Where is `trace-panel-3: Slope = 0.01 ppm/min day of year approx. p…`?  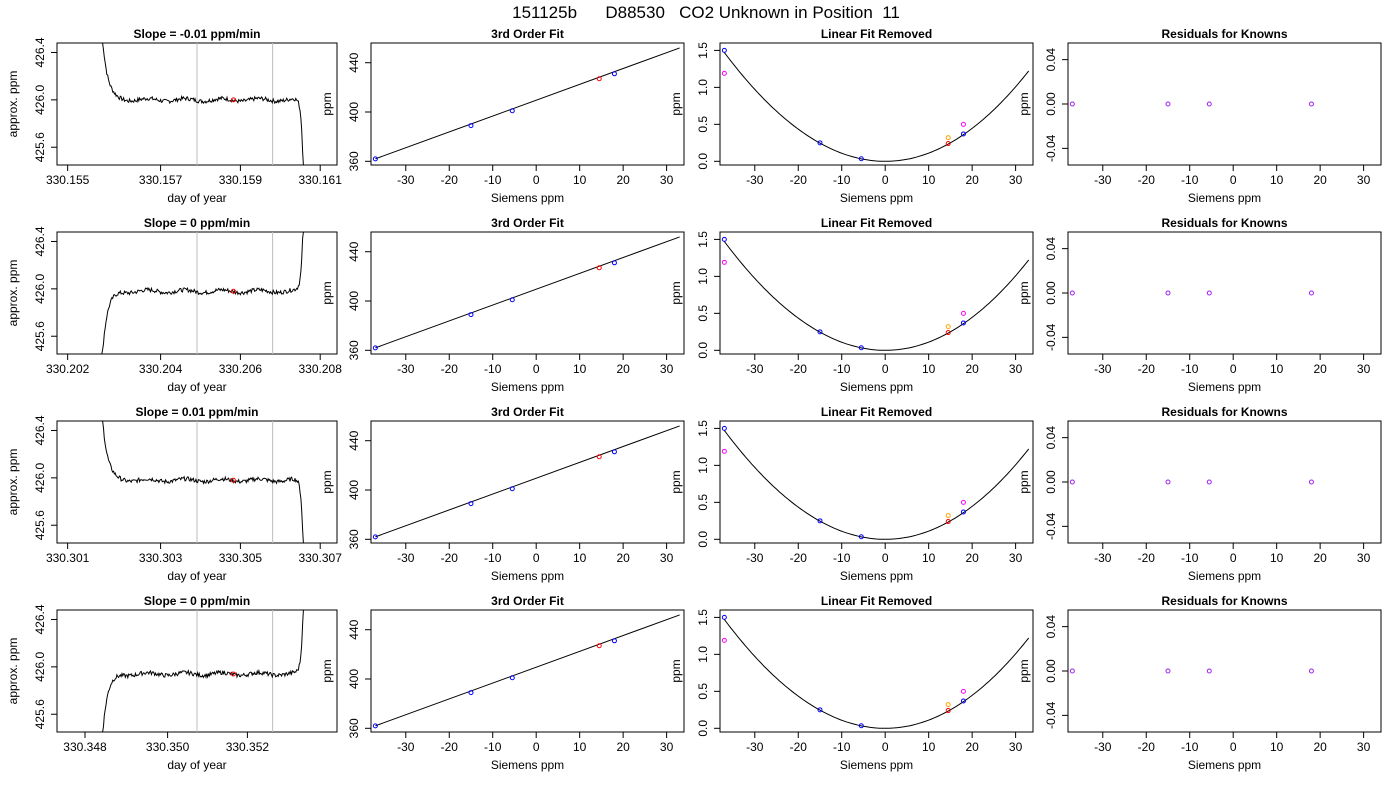
trace-panel-3: Slope = 0.01 ppm/min day of year approx. p… is located at coordinates (174, 494).